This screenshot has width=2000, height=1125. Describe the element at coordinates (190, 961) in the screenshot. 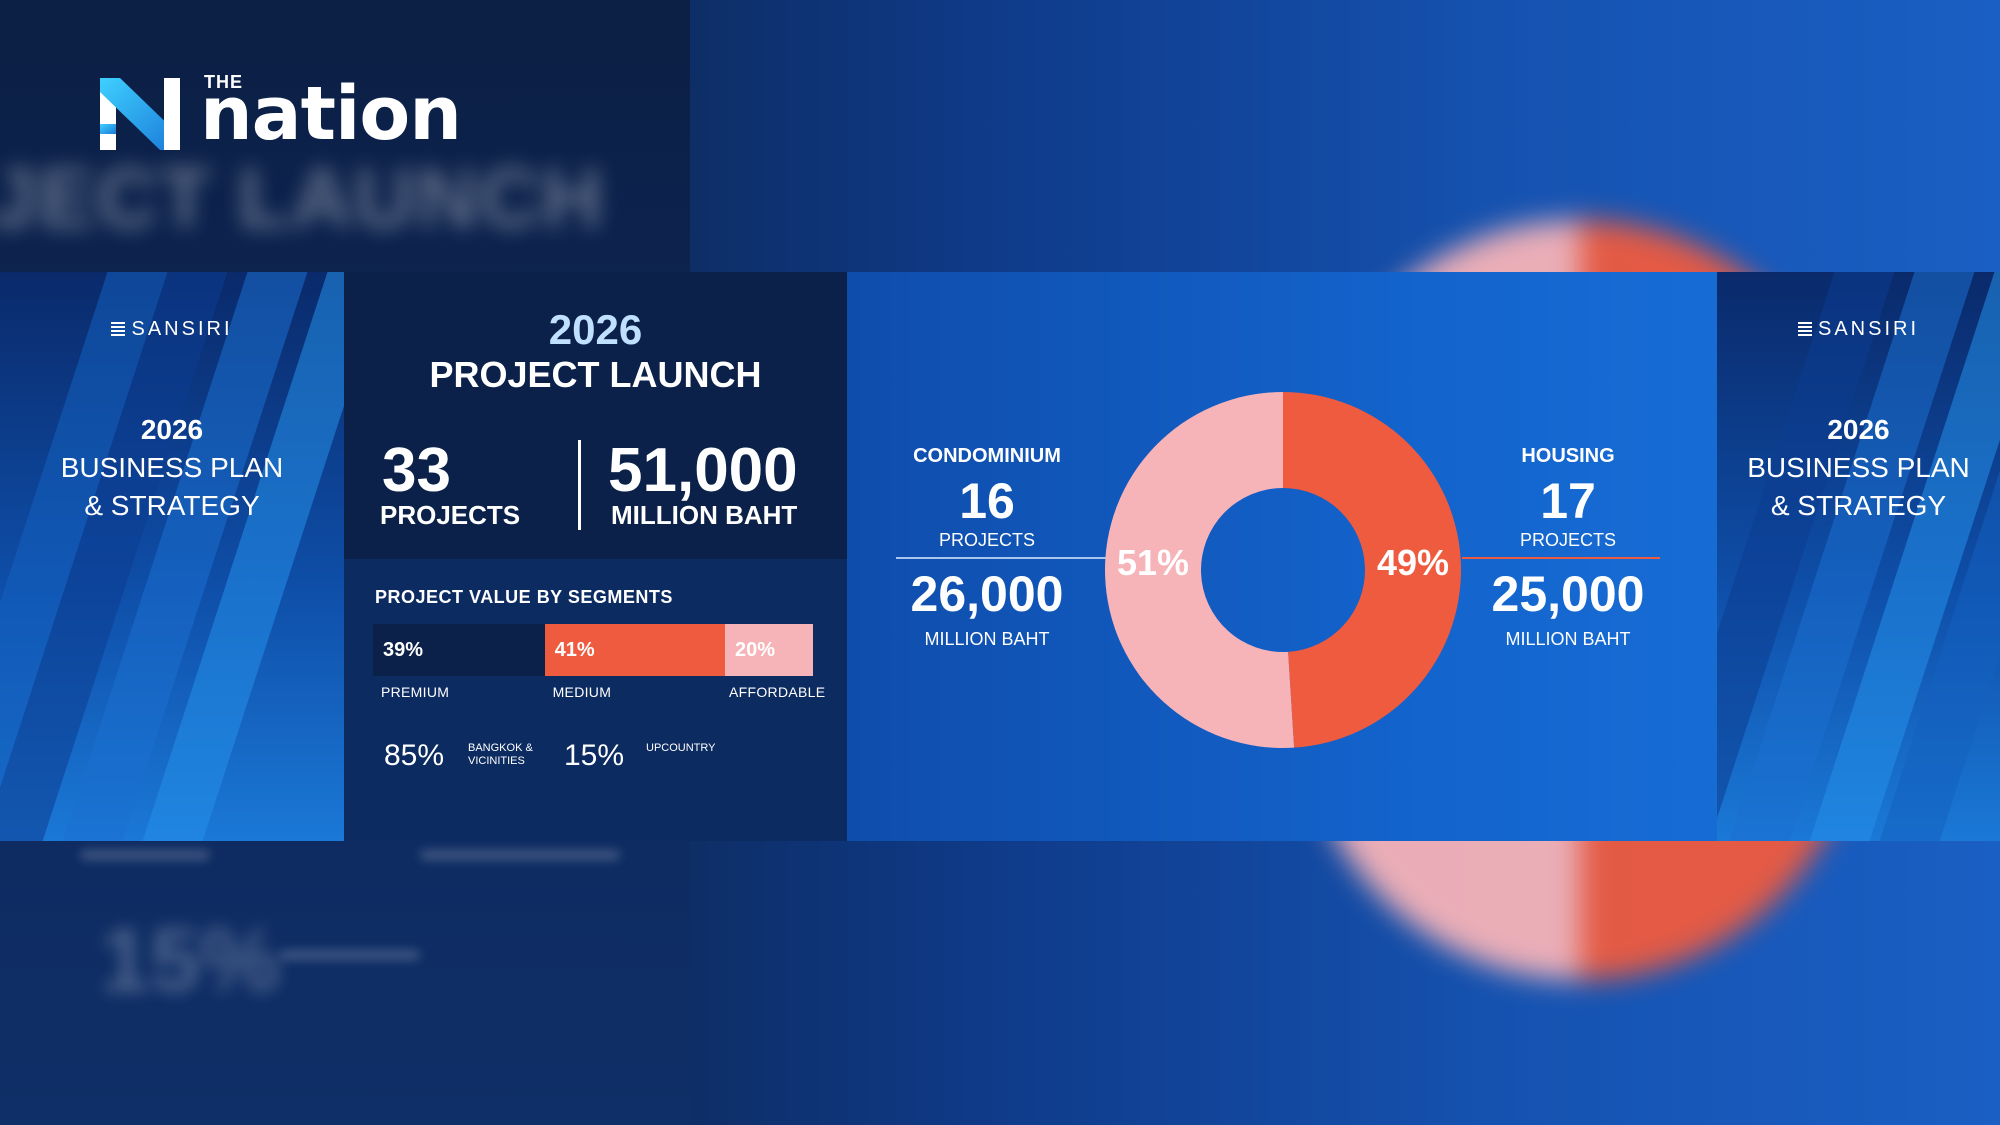

I see `background-blurred-value: 15%` at that location.